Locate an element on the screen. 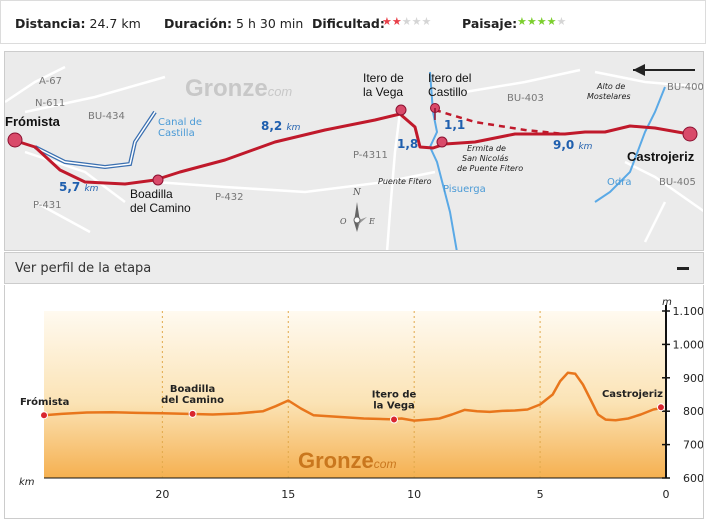 The image size is (706, 519). ermita-marker is located at coordinates (442, 142).